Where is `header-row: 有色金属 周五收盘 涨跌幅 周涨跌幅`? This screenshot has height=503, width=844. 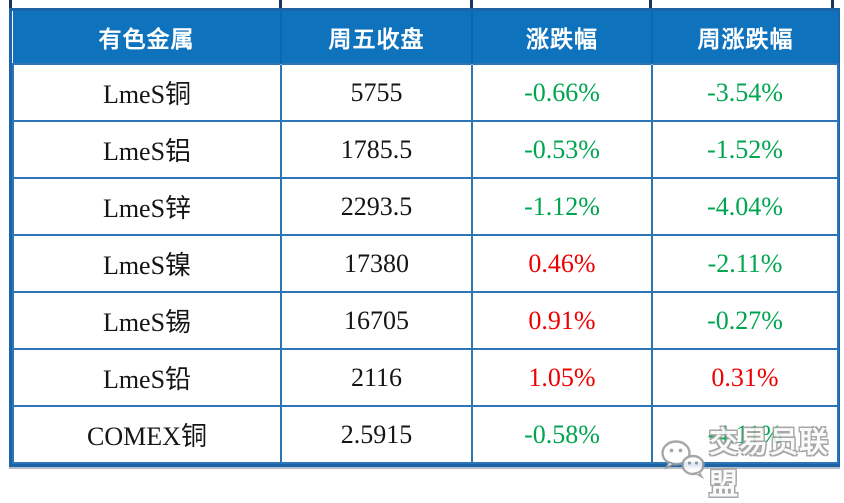 header-row: 有色金属 周五收盘 涨跌幅 周涨跌幅 is located at coordinates (425, 37).